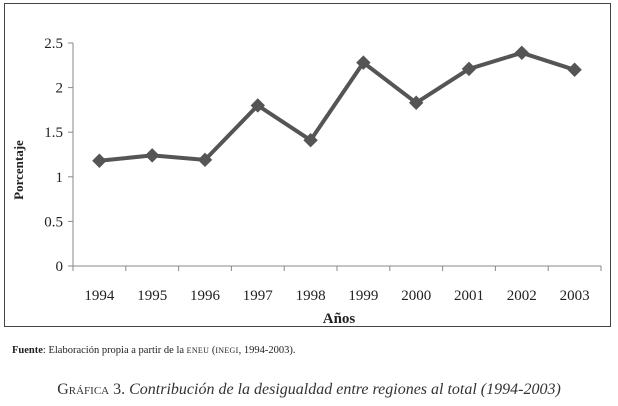 This screenshot has height=406, width=618. Describe the element at coordinates (198, 350) in the screenshot. I see `source-abbr-eneu: ENEU` at that location.